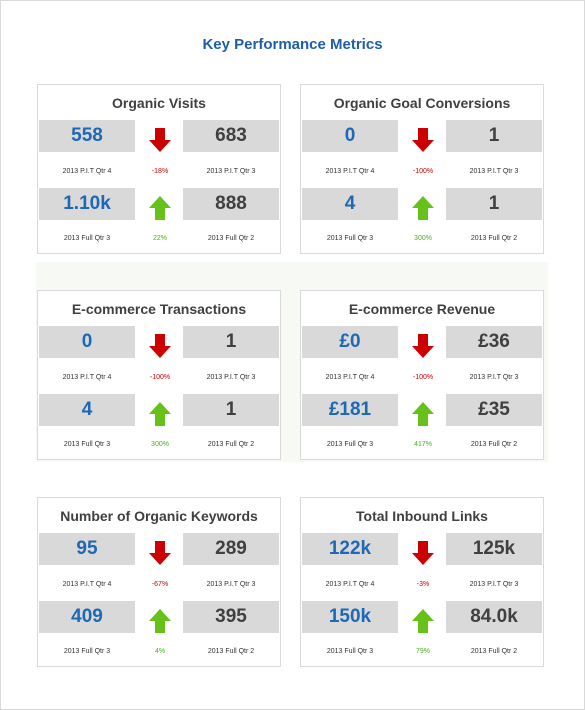 This screenshot has height=710, width=585. What do you see at coordinates (231, 549) in the screenshot?
I see `previous-value: 289` at bounding box center [231, 549].